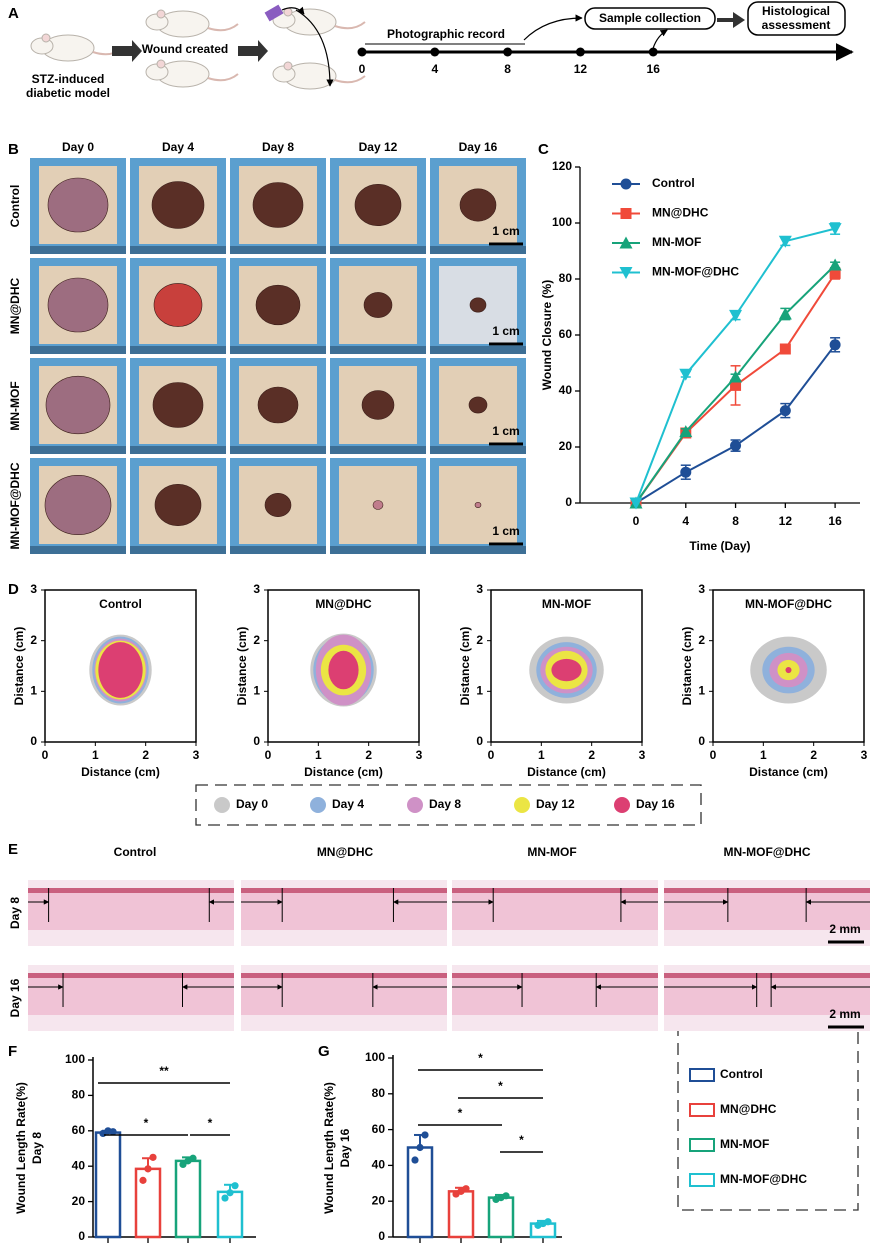 The image size is (873, 1251). Describe the element at coordinates (507, 69) in the screenshot. I see `timeline-label: 8` at that location.